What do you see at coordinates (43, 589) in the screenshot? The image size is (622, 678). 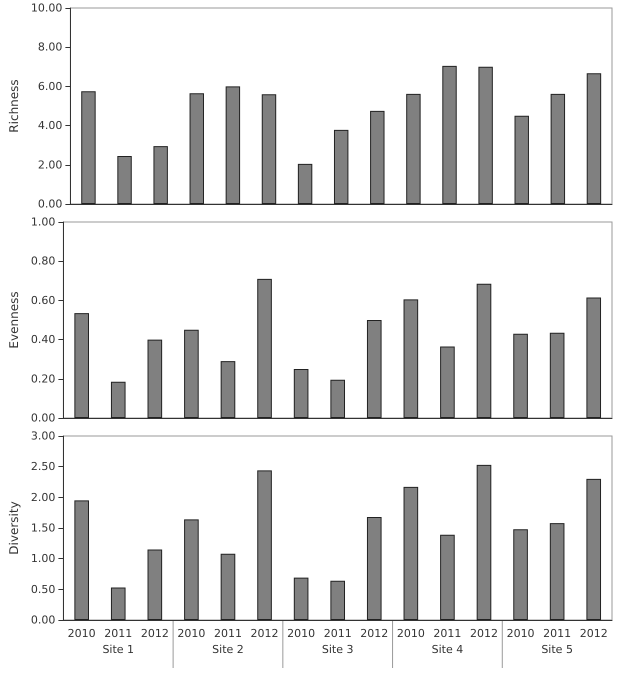 I see `y-tick-label: 0.50` at bounding box center [43, 589].